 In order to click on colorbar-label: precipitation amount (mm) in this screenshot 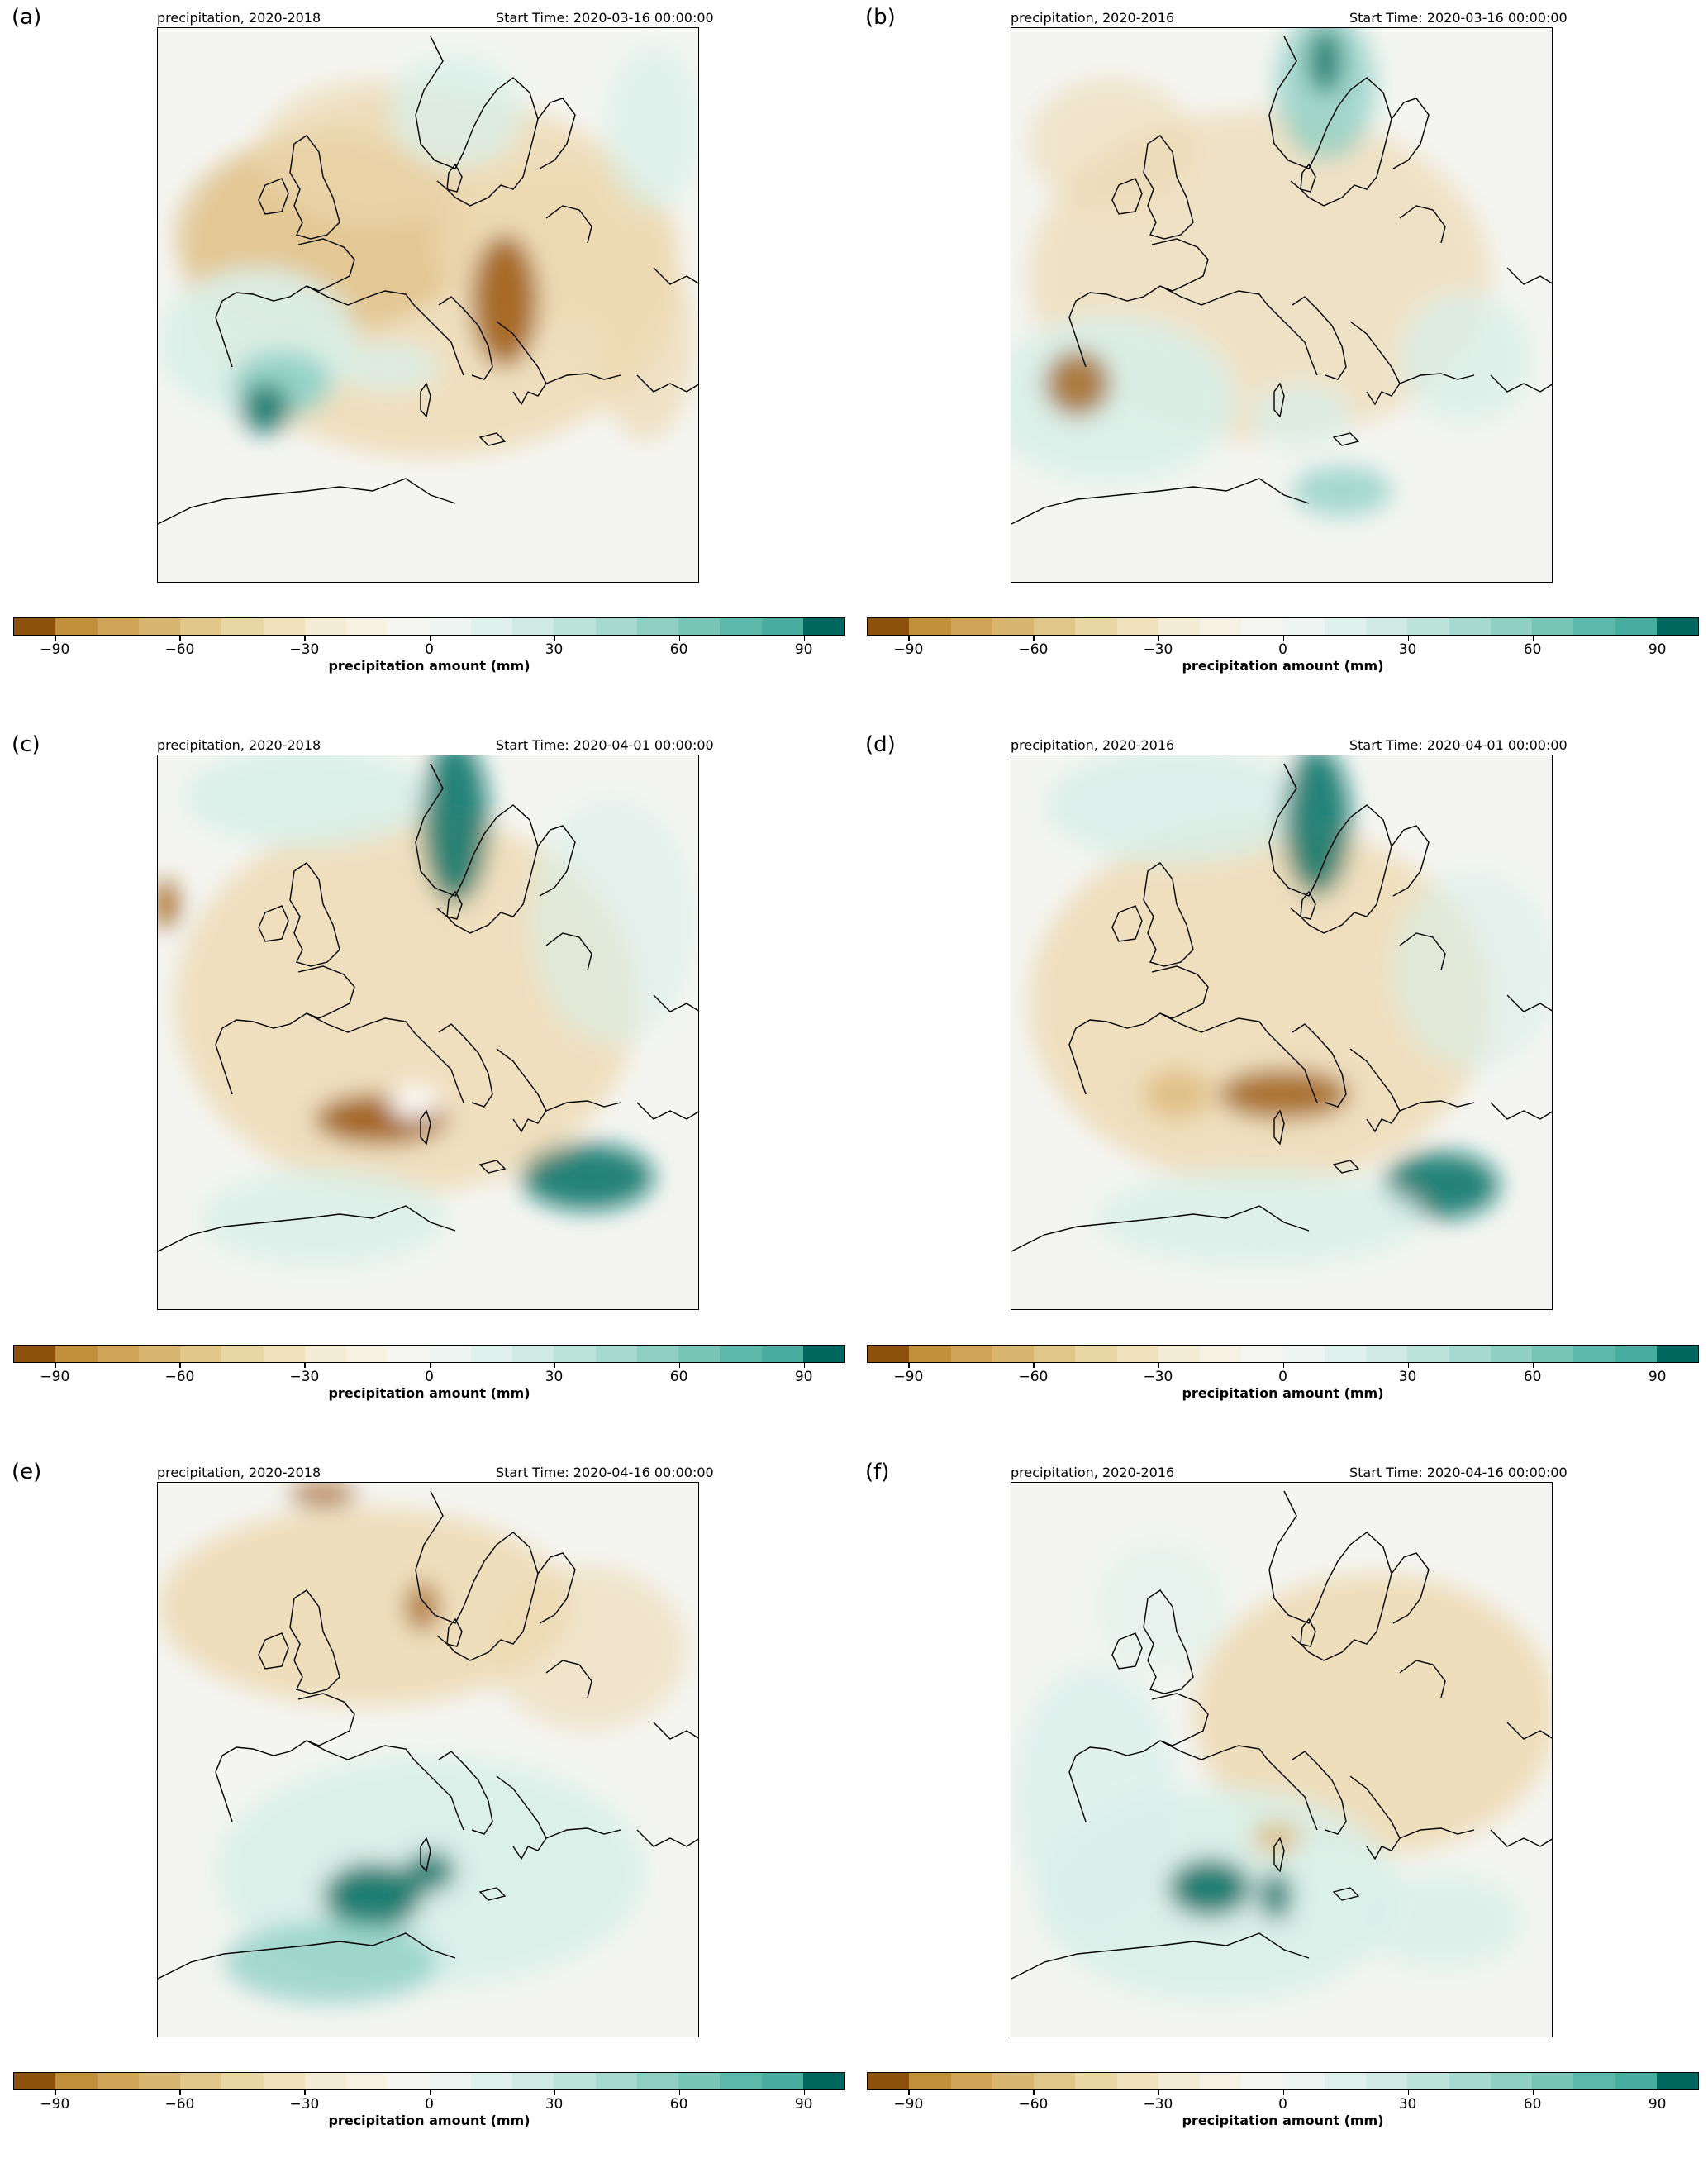, I will do `click(429, 666)`.